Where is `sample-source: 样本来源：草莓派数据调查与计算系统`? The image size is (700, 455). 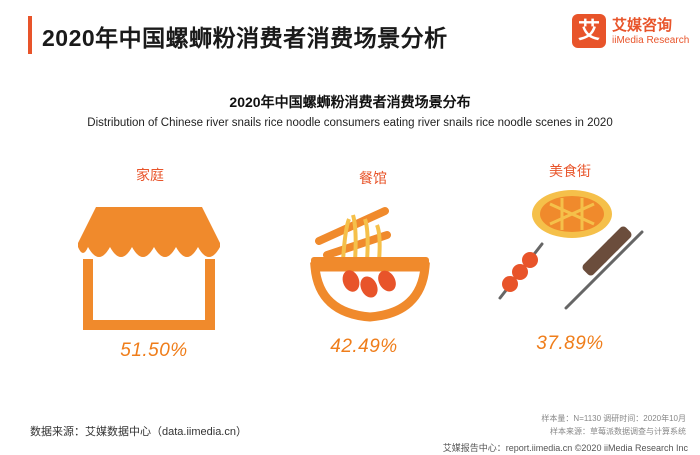
sample-source: 样本来源：草莓派数据调查与计算系统 is located at coordinates (618, 431).